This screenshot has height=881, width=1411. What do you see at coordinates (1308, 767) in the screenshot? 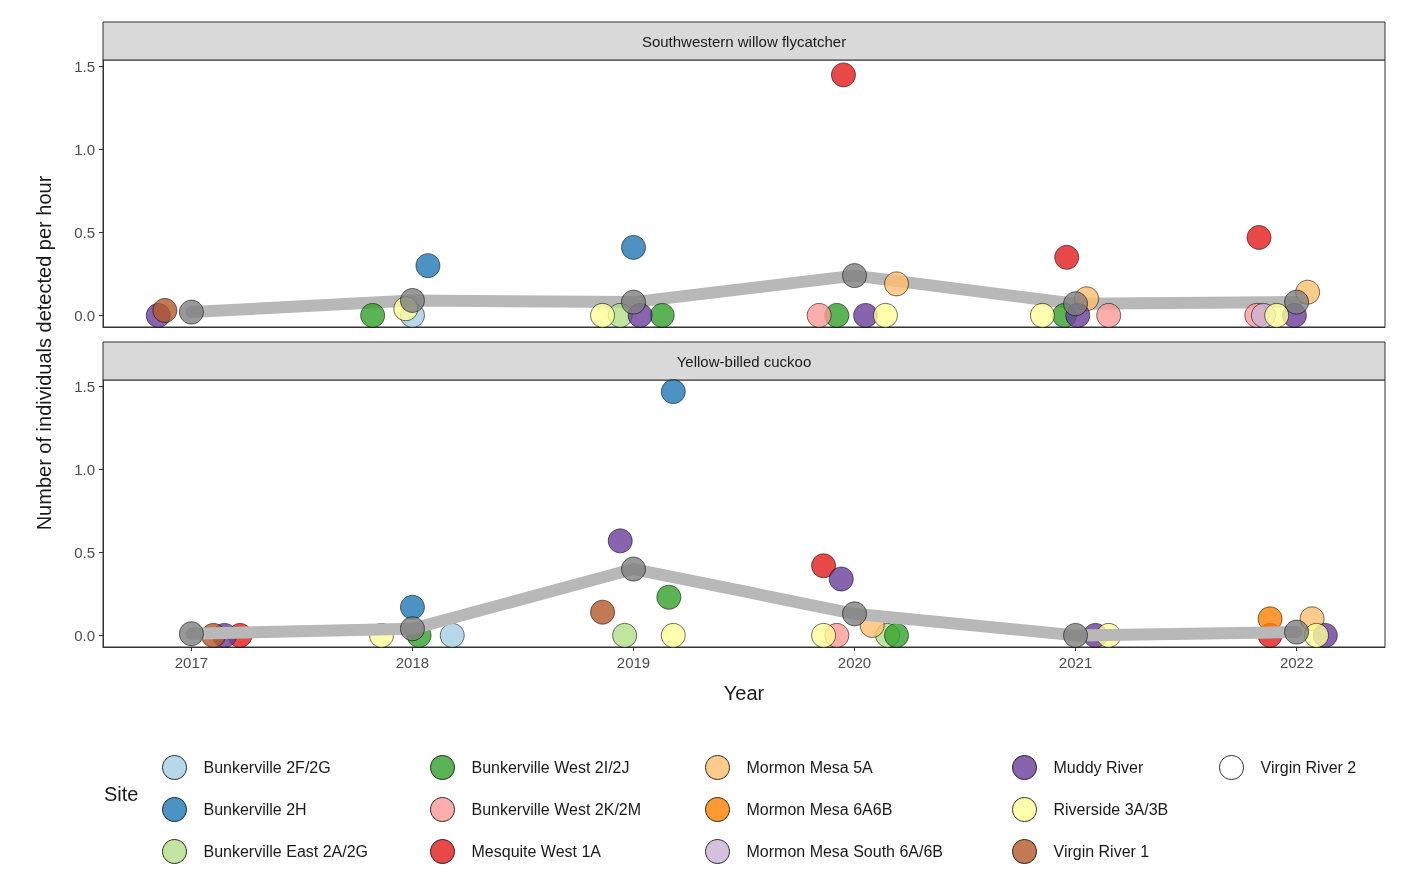
I see `legend-label: Virgin River 2` at bounding box center [1308, 767].